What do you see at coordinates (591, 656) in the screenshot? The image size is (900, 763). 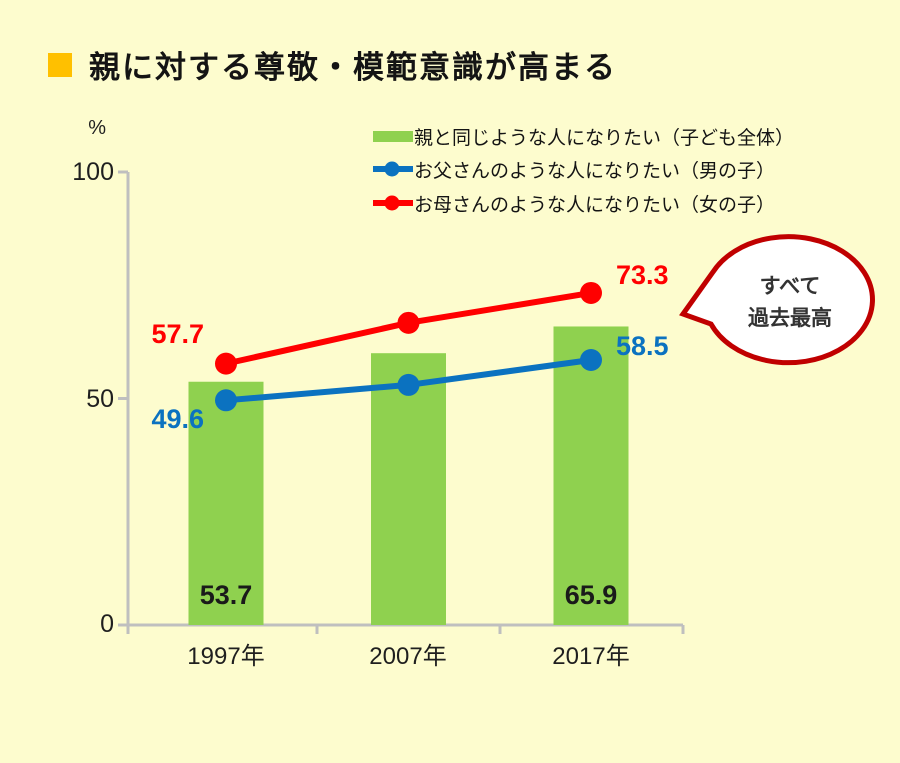 I see `x-tick-label-2017: 2017年` at bounding box center [591, 656].